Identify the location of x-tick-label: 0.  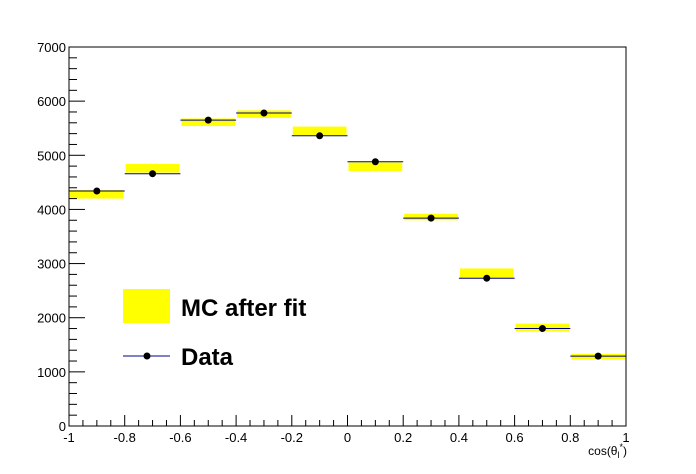
(347, 437).